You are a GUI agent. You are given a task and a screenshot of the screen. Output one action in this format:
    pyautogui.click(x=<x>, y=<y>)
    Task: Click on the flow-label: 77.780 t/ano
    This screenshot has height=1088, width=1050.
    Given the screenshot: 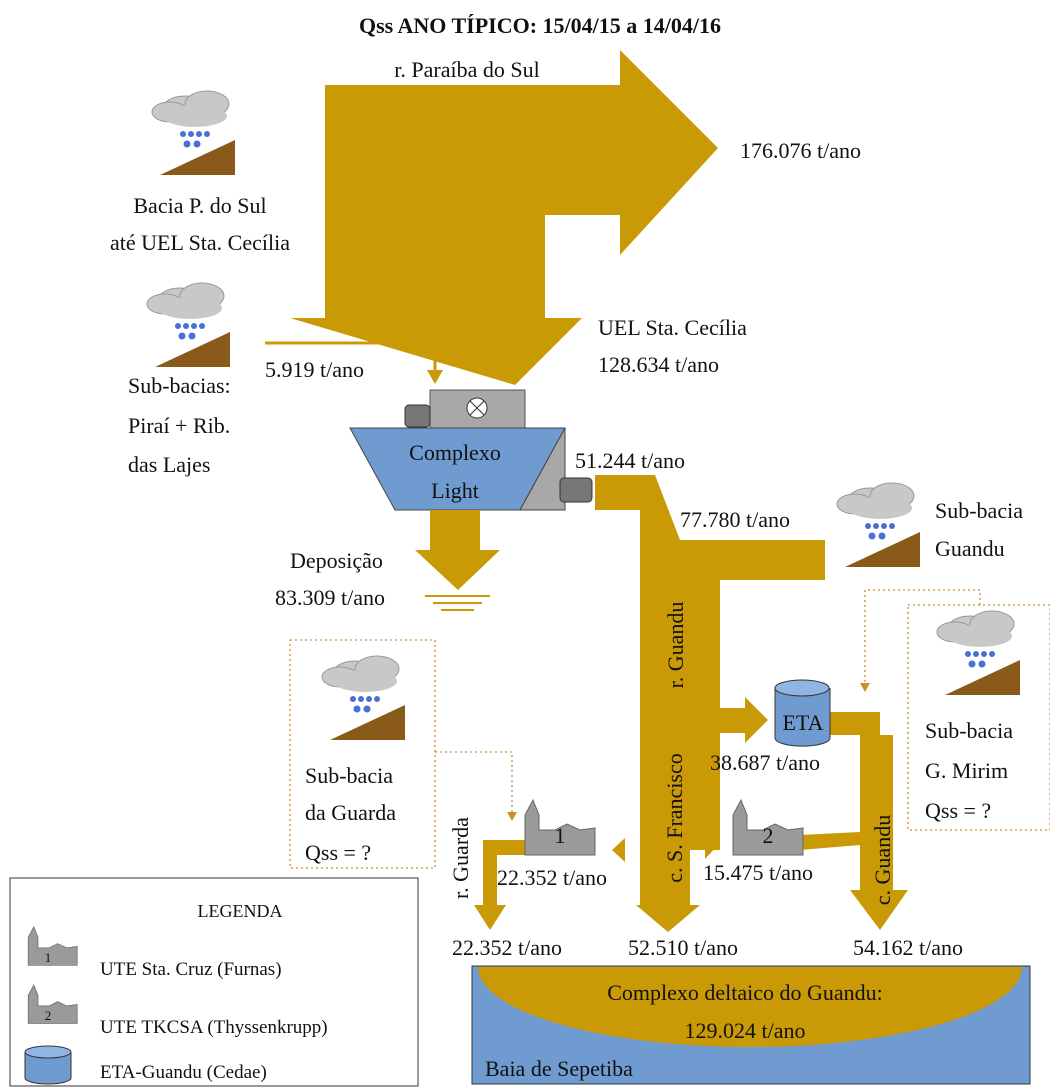 What is the action you would take?
    pyautogui.click(x=735, y=519)
    